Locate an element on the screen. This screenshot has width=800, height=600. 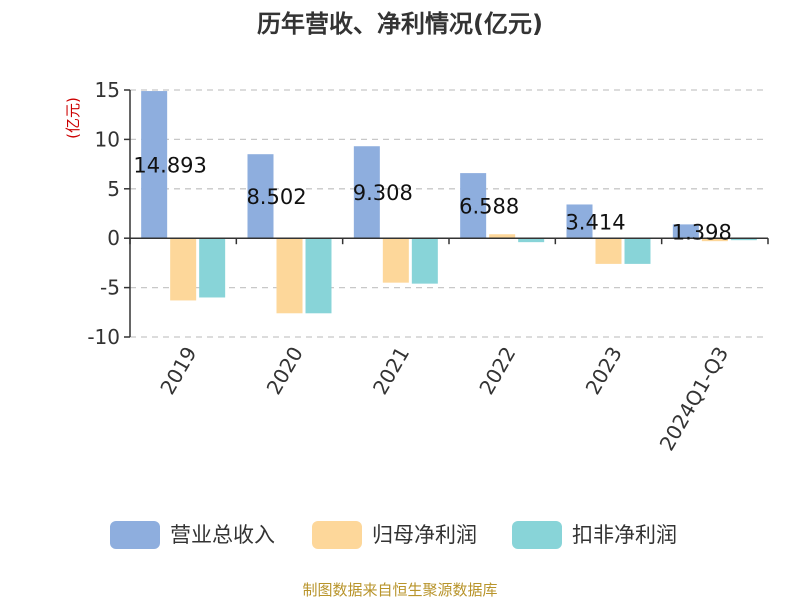
legend: 营业总收入 归母净利润 扣非净利润 is located at coordinates (393, 535).